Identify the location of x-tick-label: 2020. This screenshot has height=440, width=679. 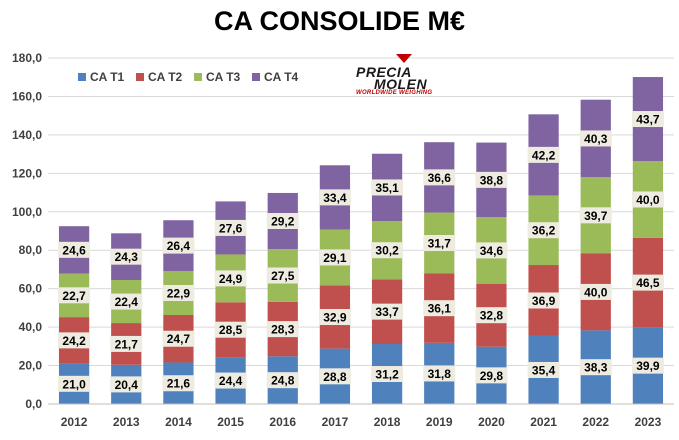
(491, 422).